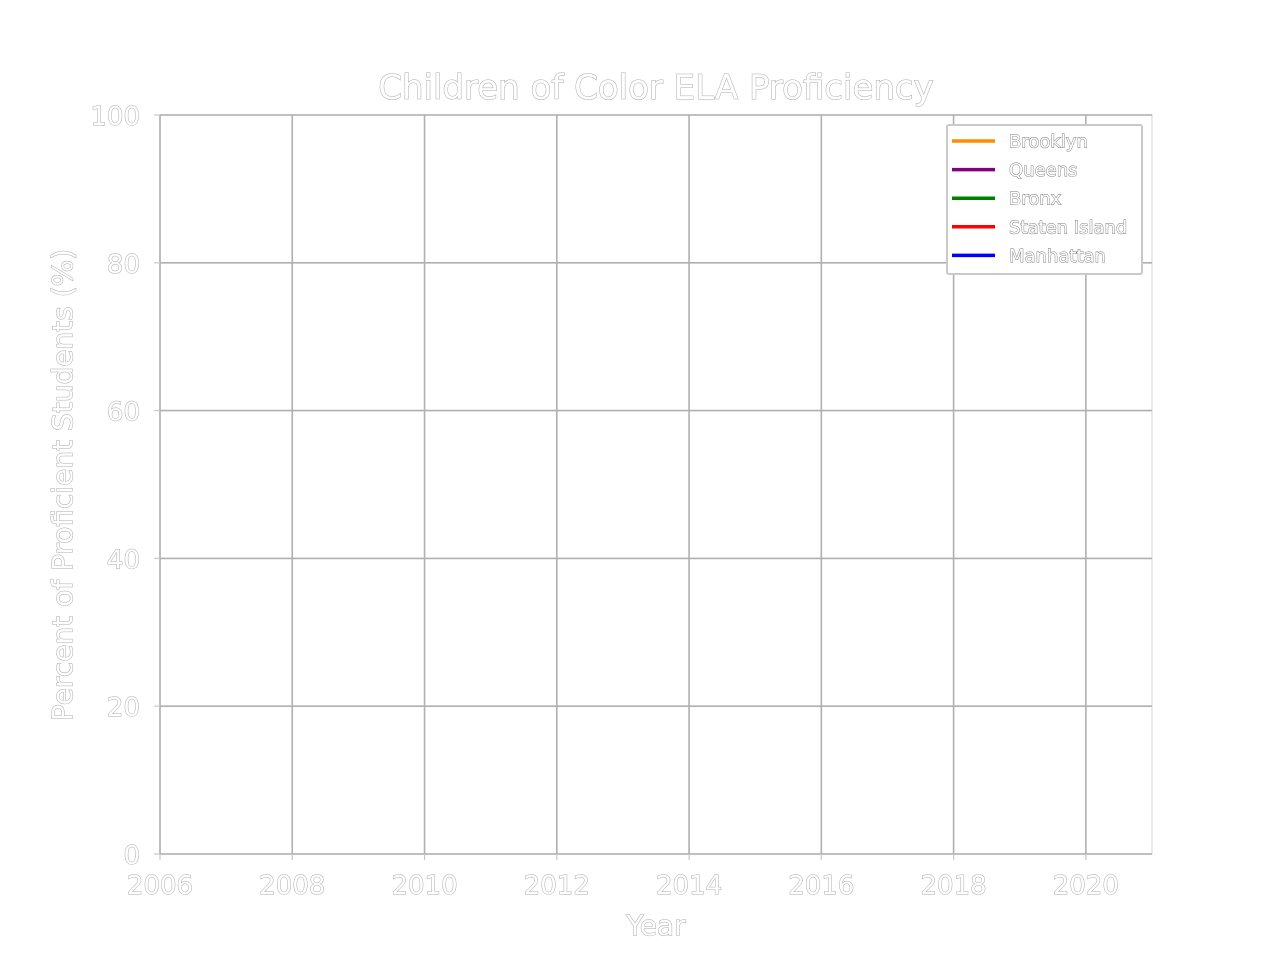  What do you see at coordinates (123, 413) in the screenshot?
I see `y-tick-label: 60` at bounding box center [123, 413].